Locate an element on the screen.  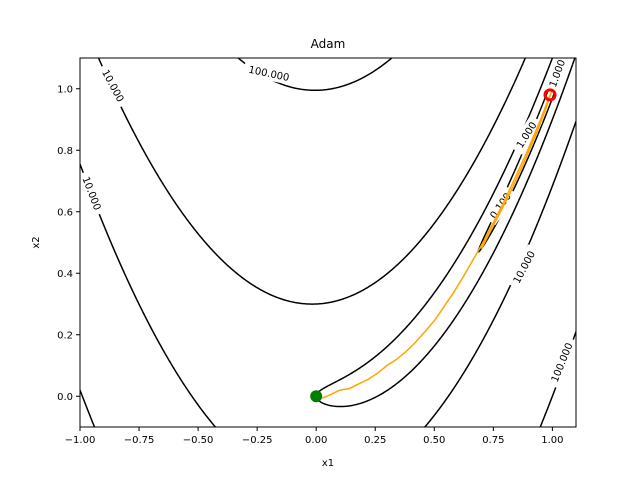
trajectory-branch is located at coordinates (517, 169).